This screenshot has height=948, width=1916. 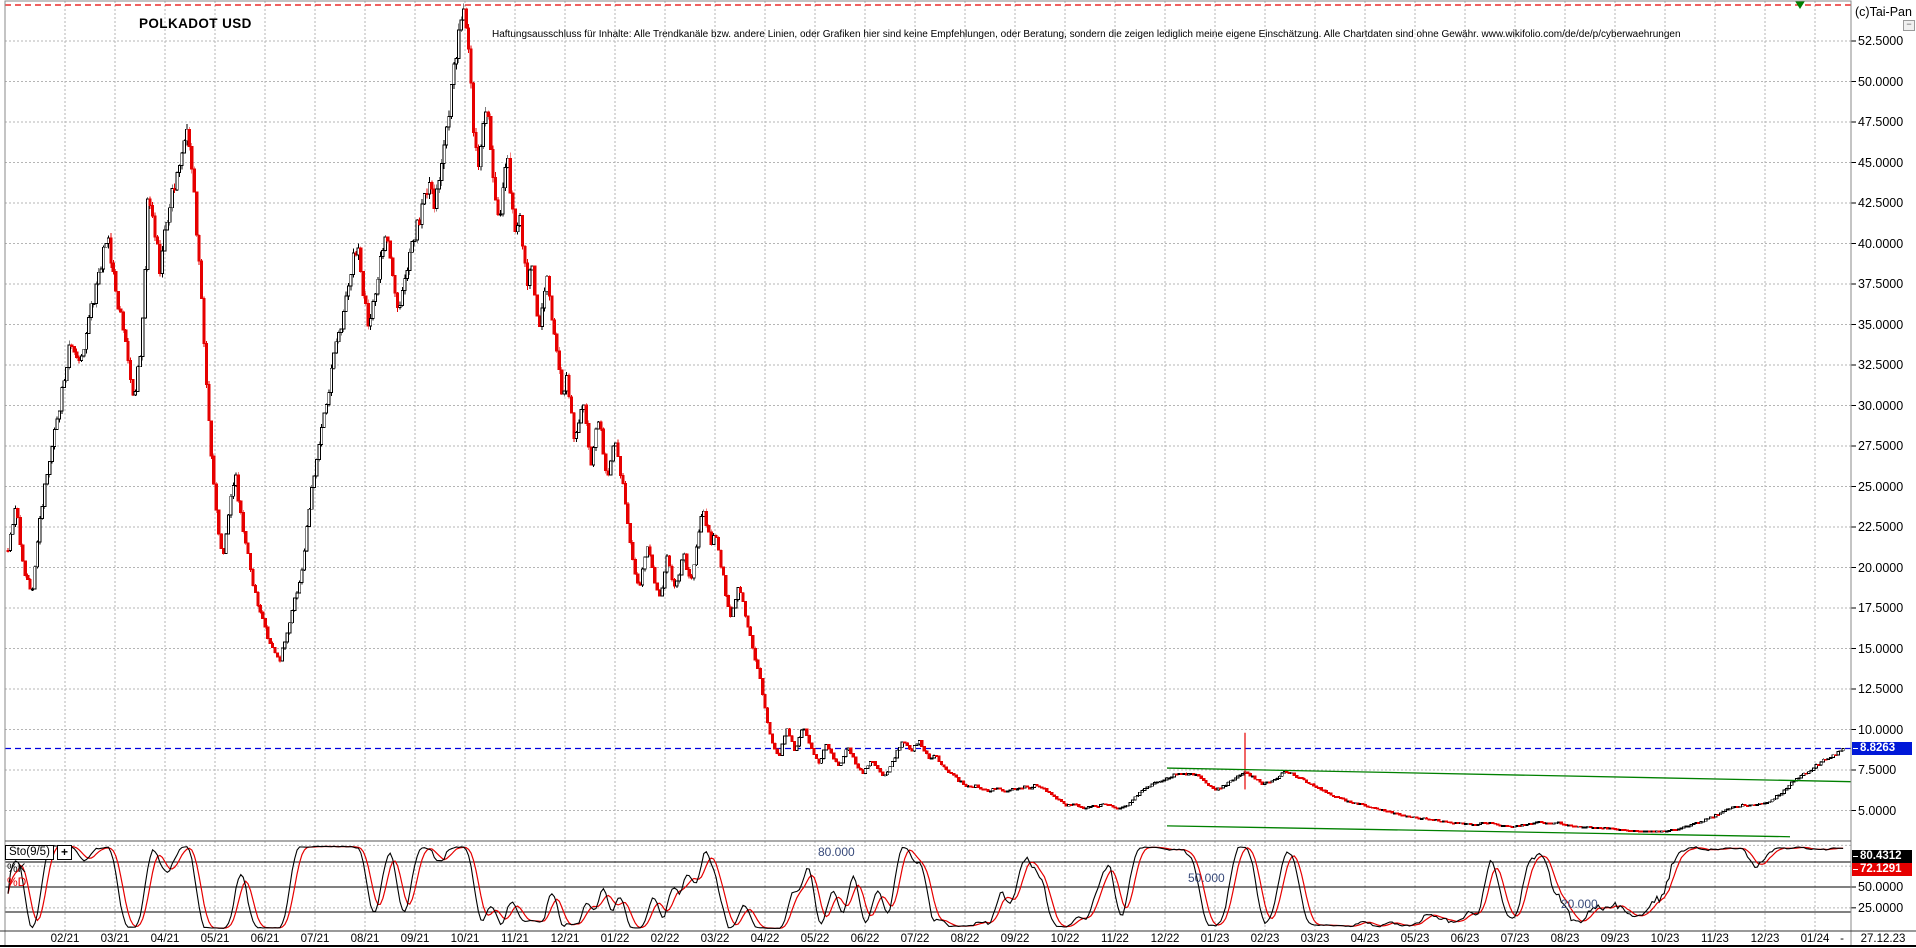 What do you see at coordinates (1365, 939) in the screenshot?
I see `date-label: 04/23` at bounding box center [1365, 939].